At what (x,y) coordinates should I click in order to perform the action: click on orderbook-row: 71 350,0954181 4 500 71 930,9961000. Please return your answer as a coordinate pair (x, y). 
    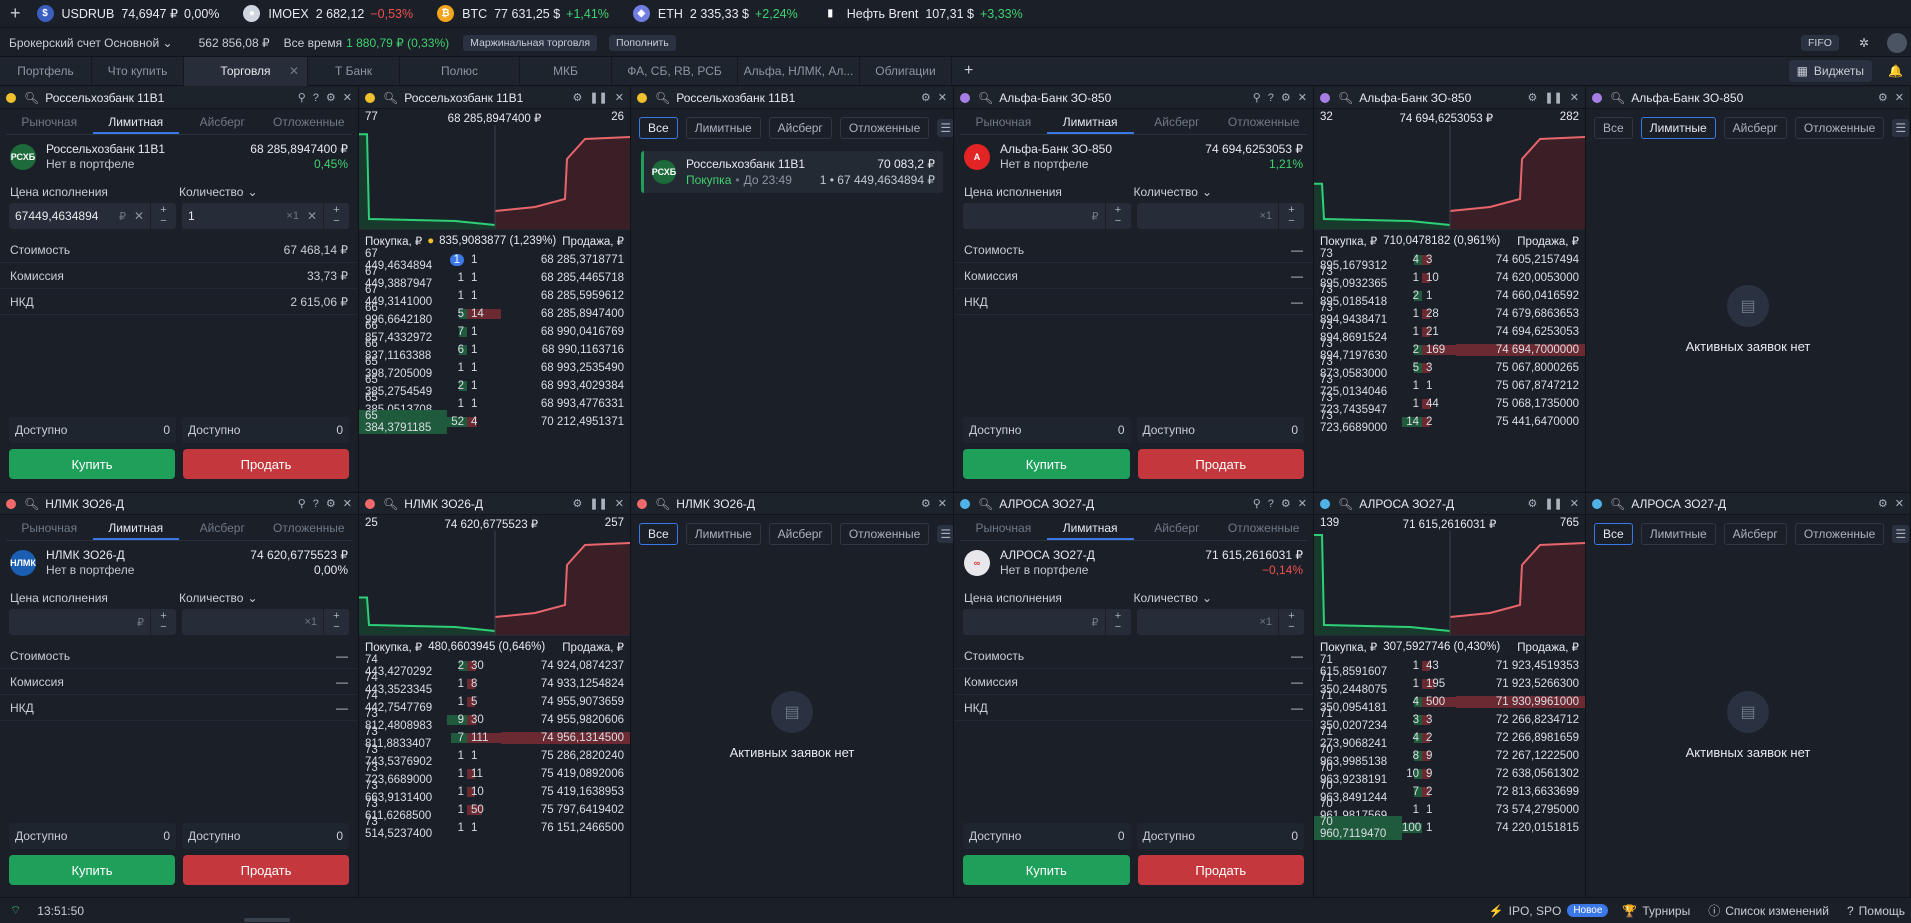
    Looking at the image, I should click on (1449, 702).